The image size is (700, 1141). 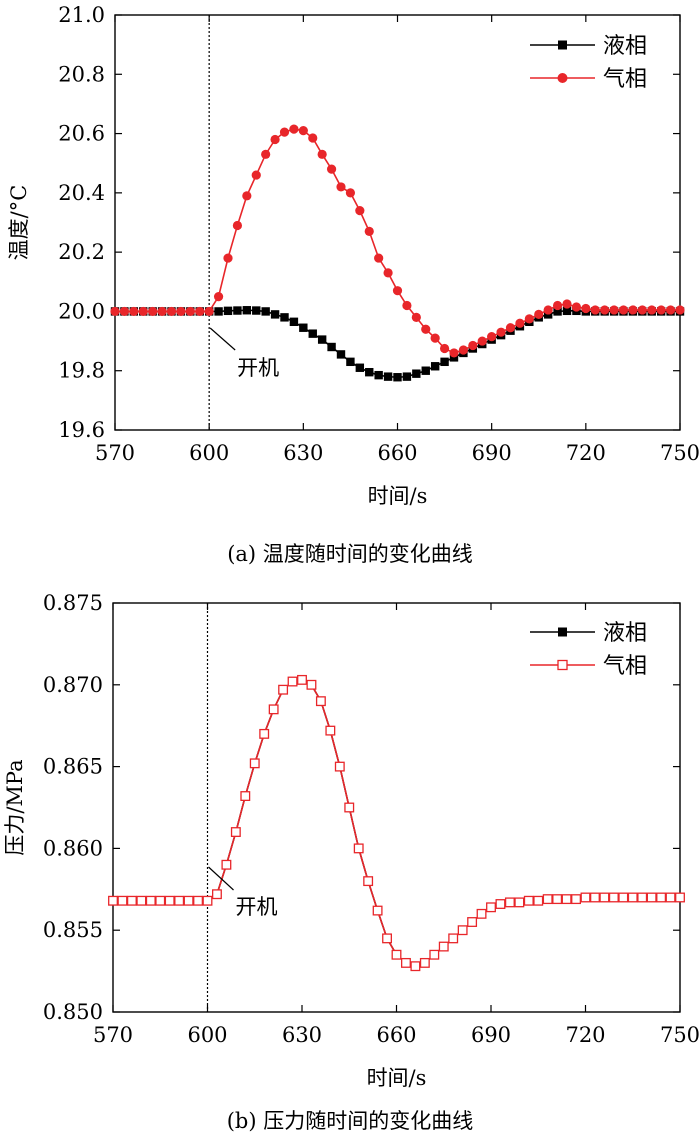 I want to click on y-tick-label: 0.870, so click(x=73, y=685).